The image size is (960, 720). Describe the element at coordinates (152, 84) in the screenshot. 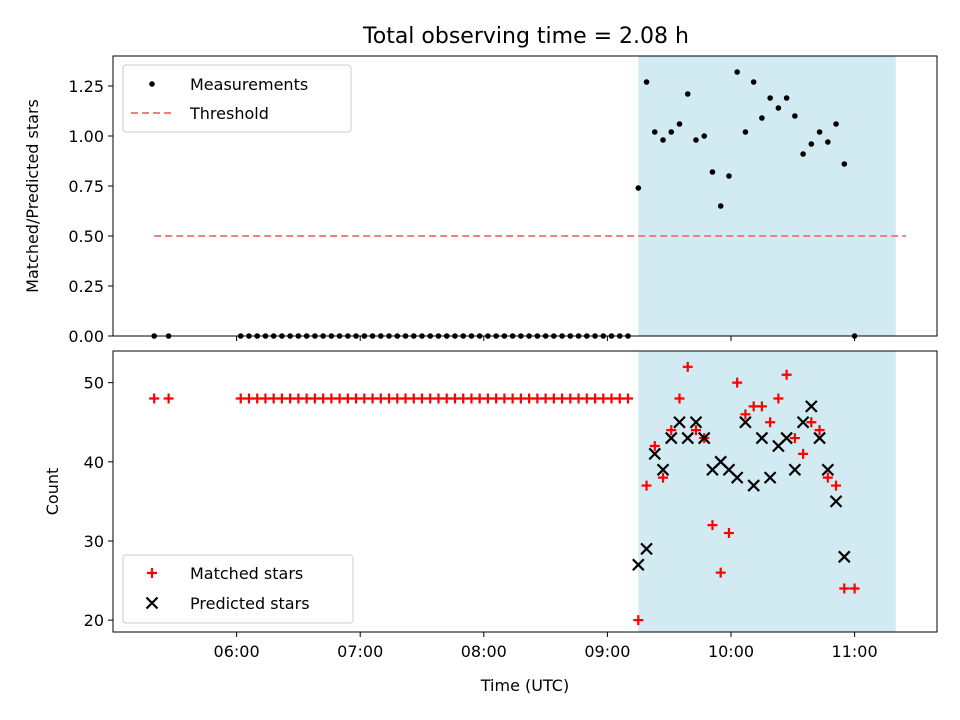

I see `legend-measurements-marker` at that location.